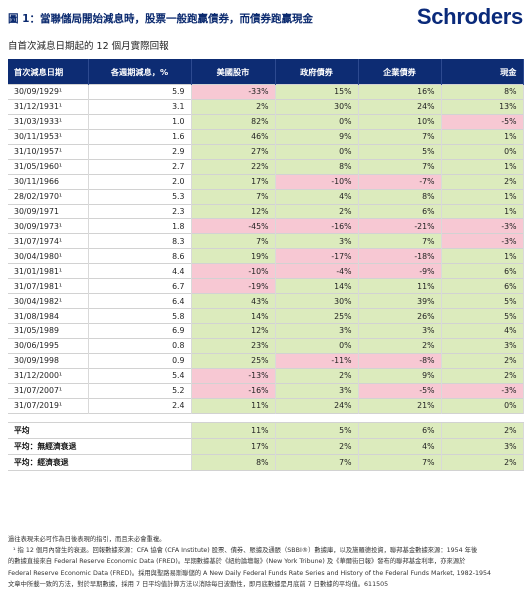 The image size is (531, 600). I want to click on cut-date-cell: 31/07/2019¹, so click(48, 405).